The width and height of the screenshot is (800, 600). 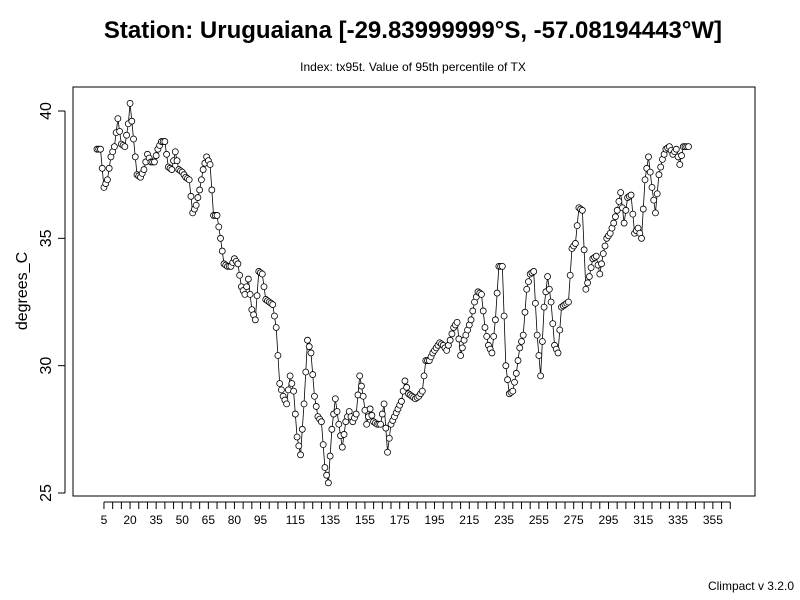 I want to click on x-tick-label: 295, so click(x=608, y=520).